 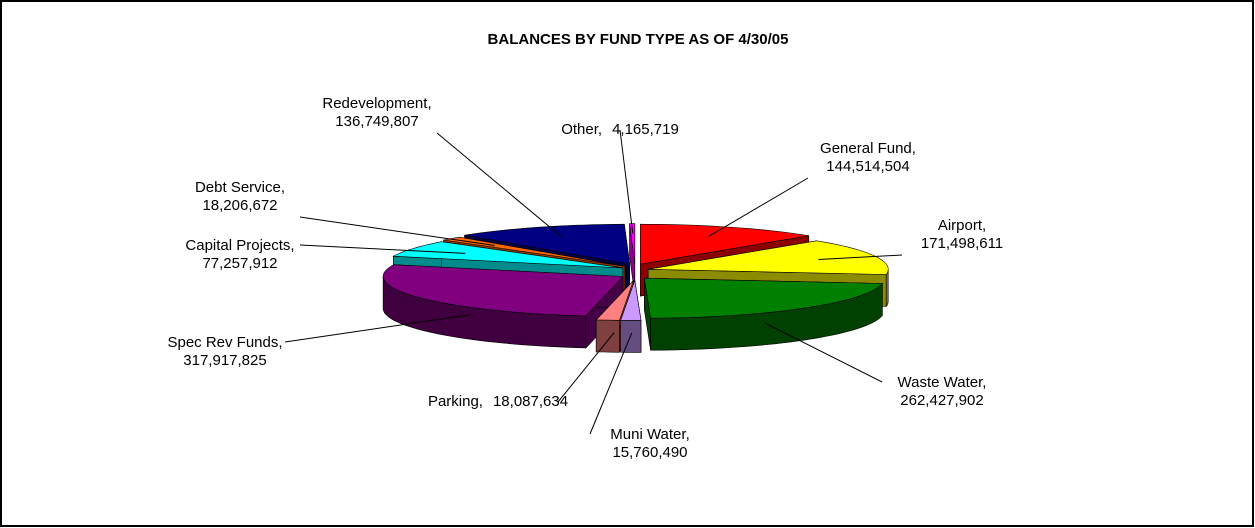 I want to click on value-label: 317,917,825, so click(x=224, y=360).